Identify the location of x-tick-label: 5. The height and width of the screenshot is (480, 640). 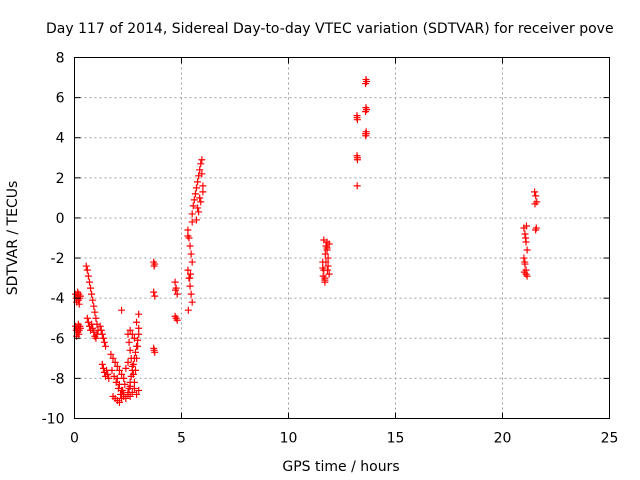
(181, 439).